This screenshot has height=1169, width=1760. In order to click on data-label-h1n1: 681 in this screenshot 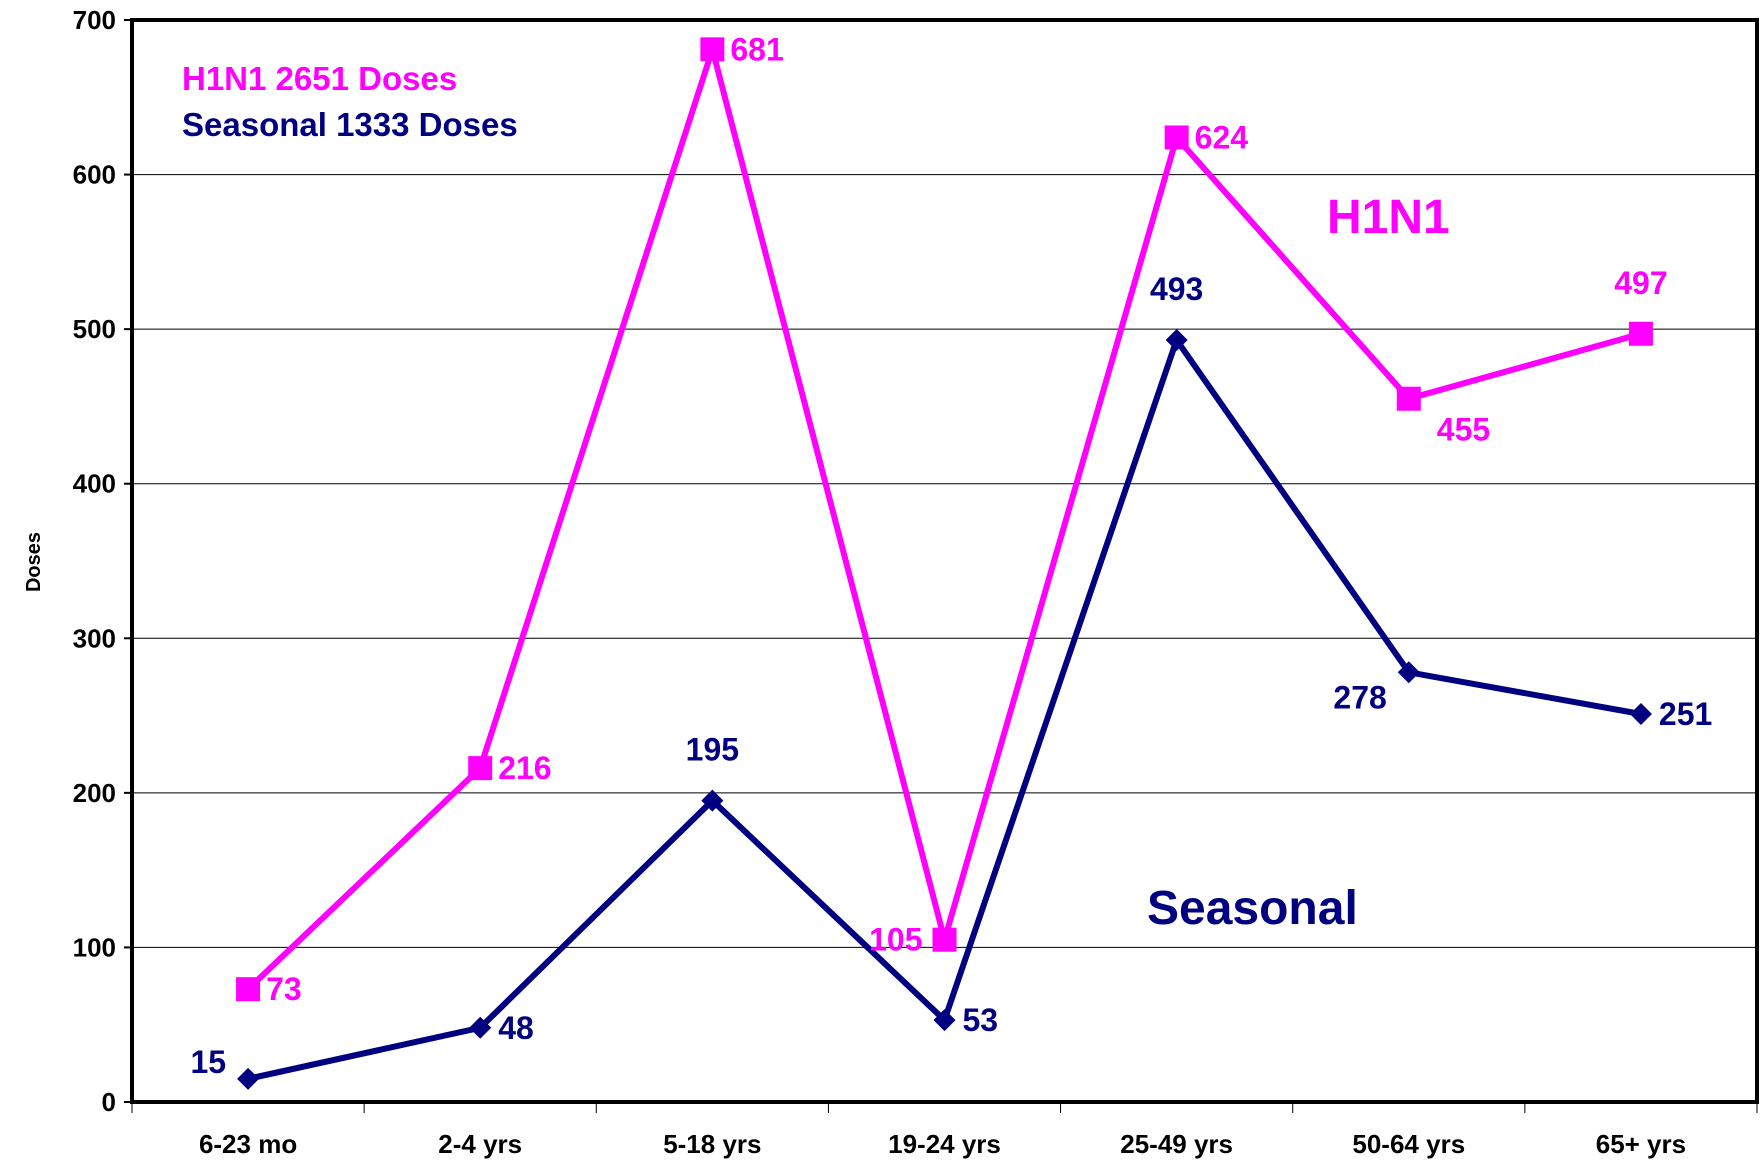, I will do `click(756, 49)`.